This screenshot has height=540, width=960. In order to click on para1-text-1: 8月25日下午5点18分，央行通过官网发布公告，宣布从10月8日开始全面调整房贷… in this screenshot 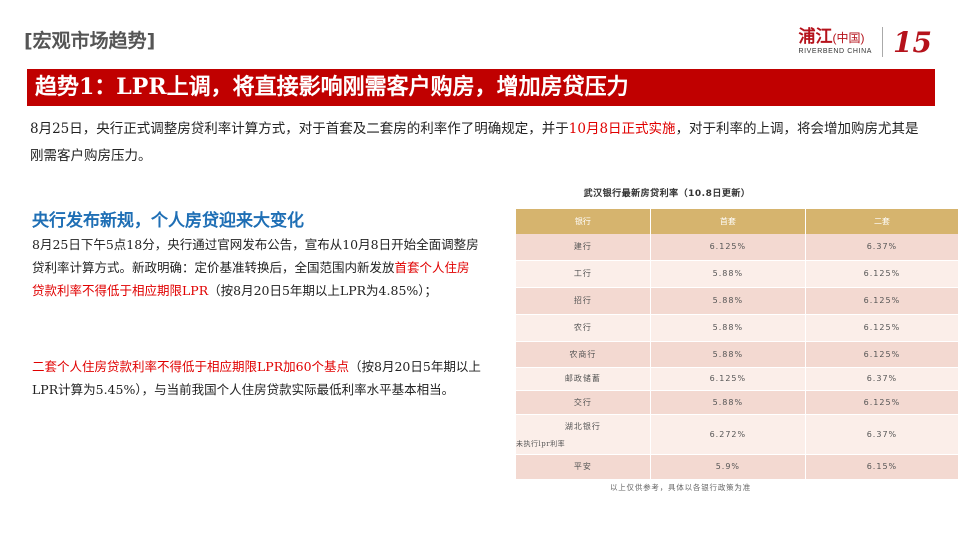, I will do `click(255, 256)`.